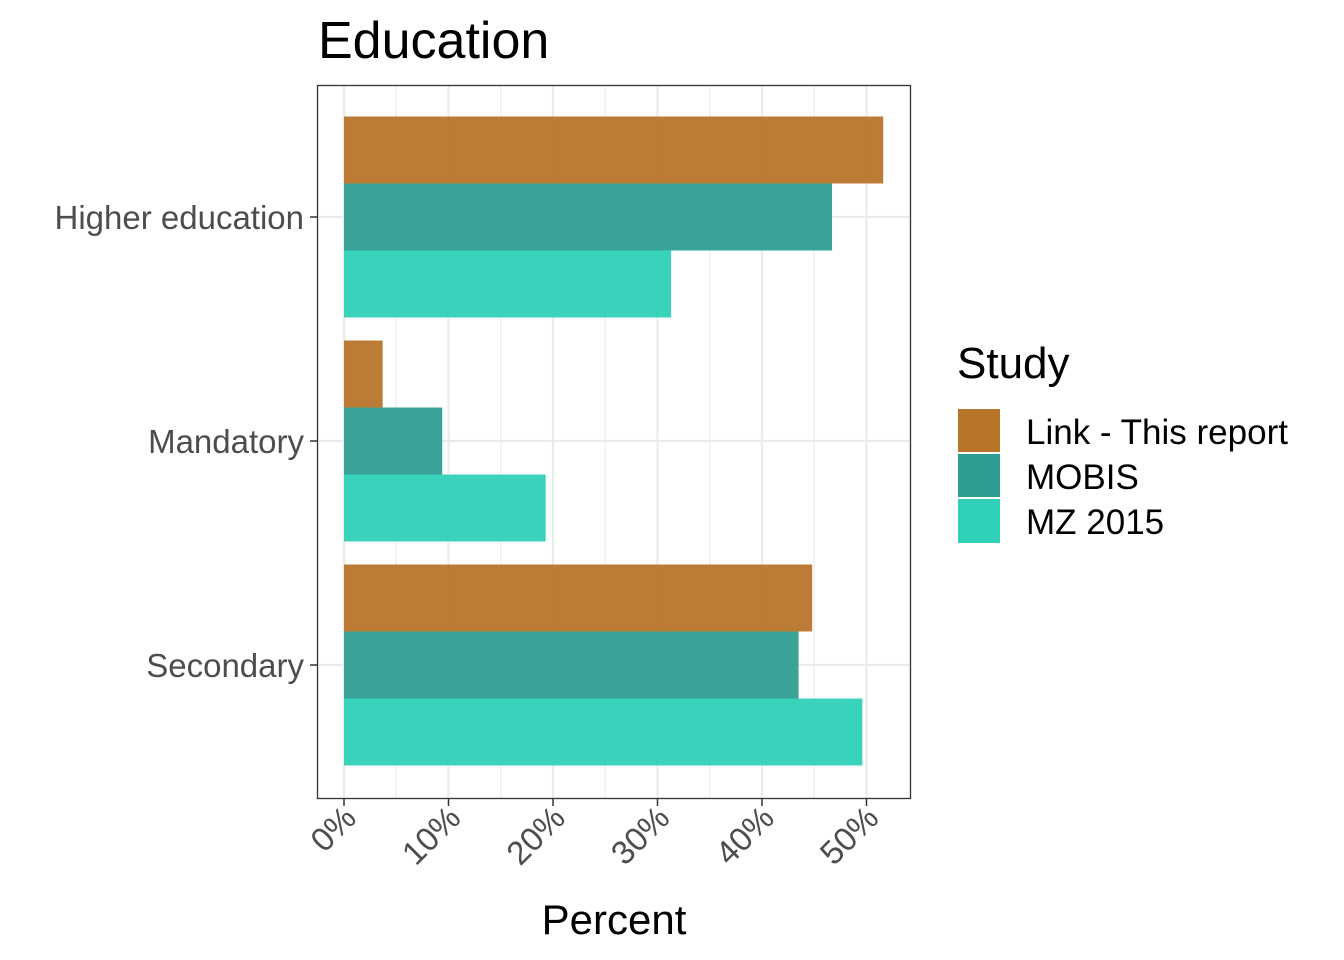  What do you see at coordinates (363, 374) in the screenshot?
I see `bar-link-this-report-mandatory` at bounding box center [363, 374].